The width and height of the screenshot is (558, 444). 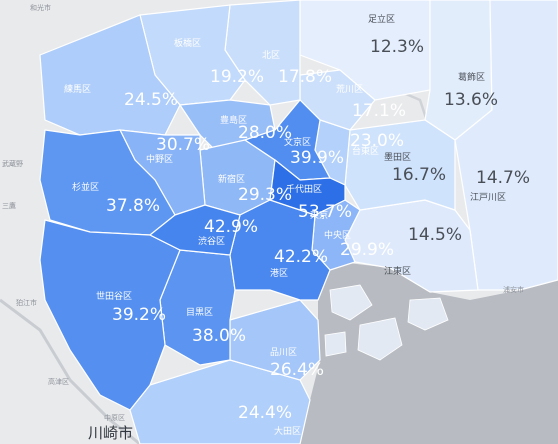 What do you see at coordinates (40, 7) in the screenshot?
I see `label-wako: 和光市` at bounding box center [40, 7].